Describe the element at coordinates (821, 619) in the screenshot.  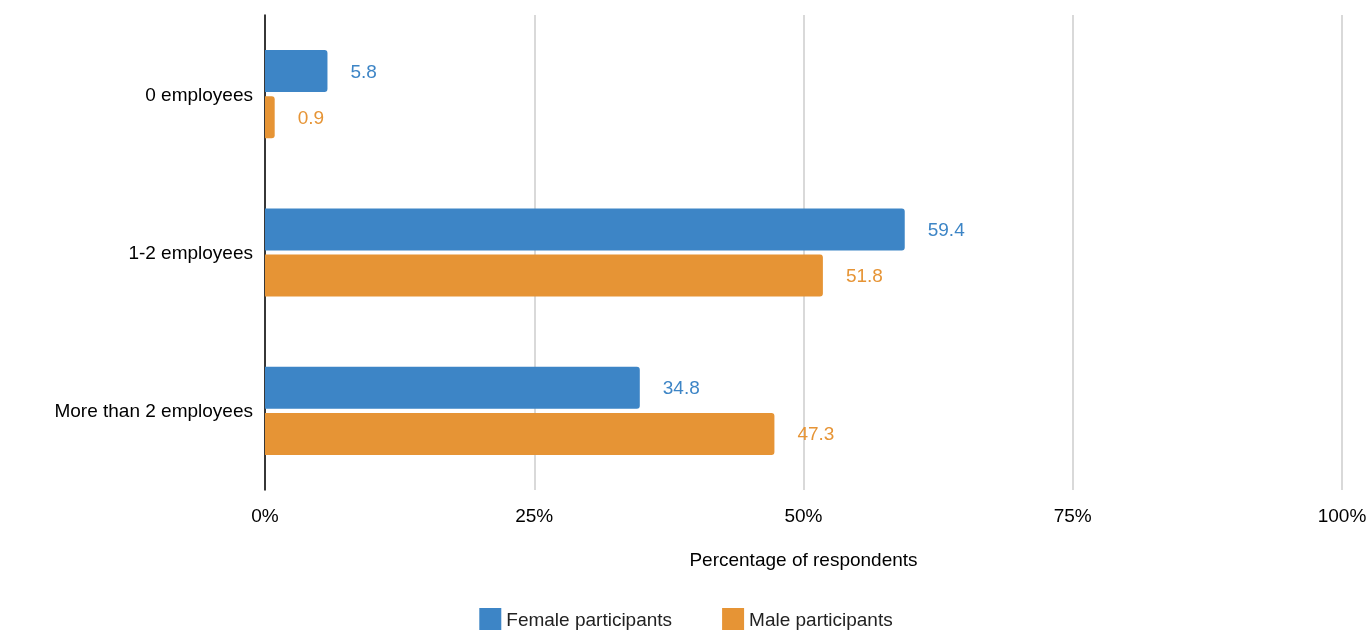
I see `legend-label: Male participants` at that location.